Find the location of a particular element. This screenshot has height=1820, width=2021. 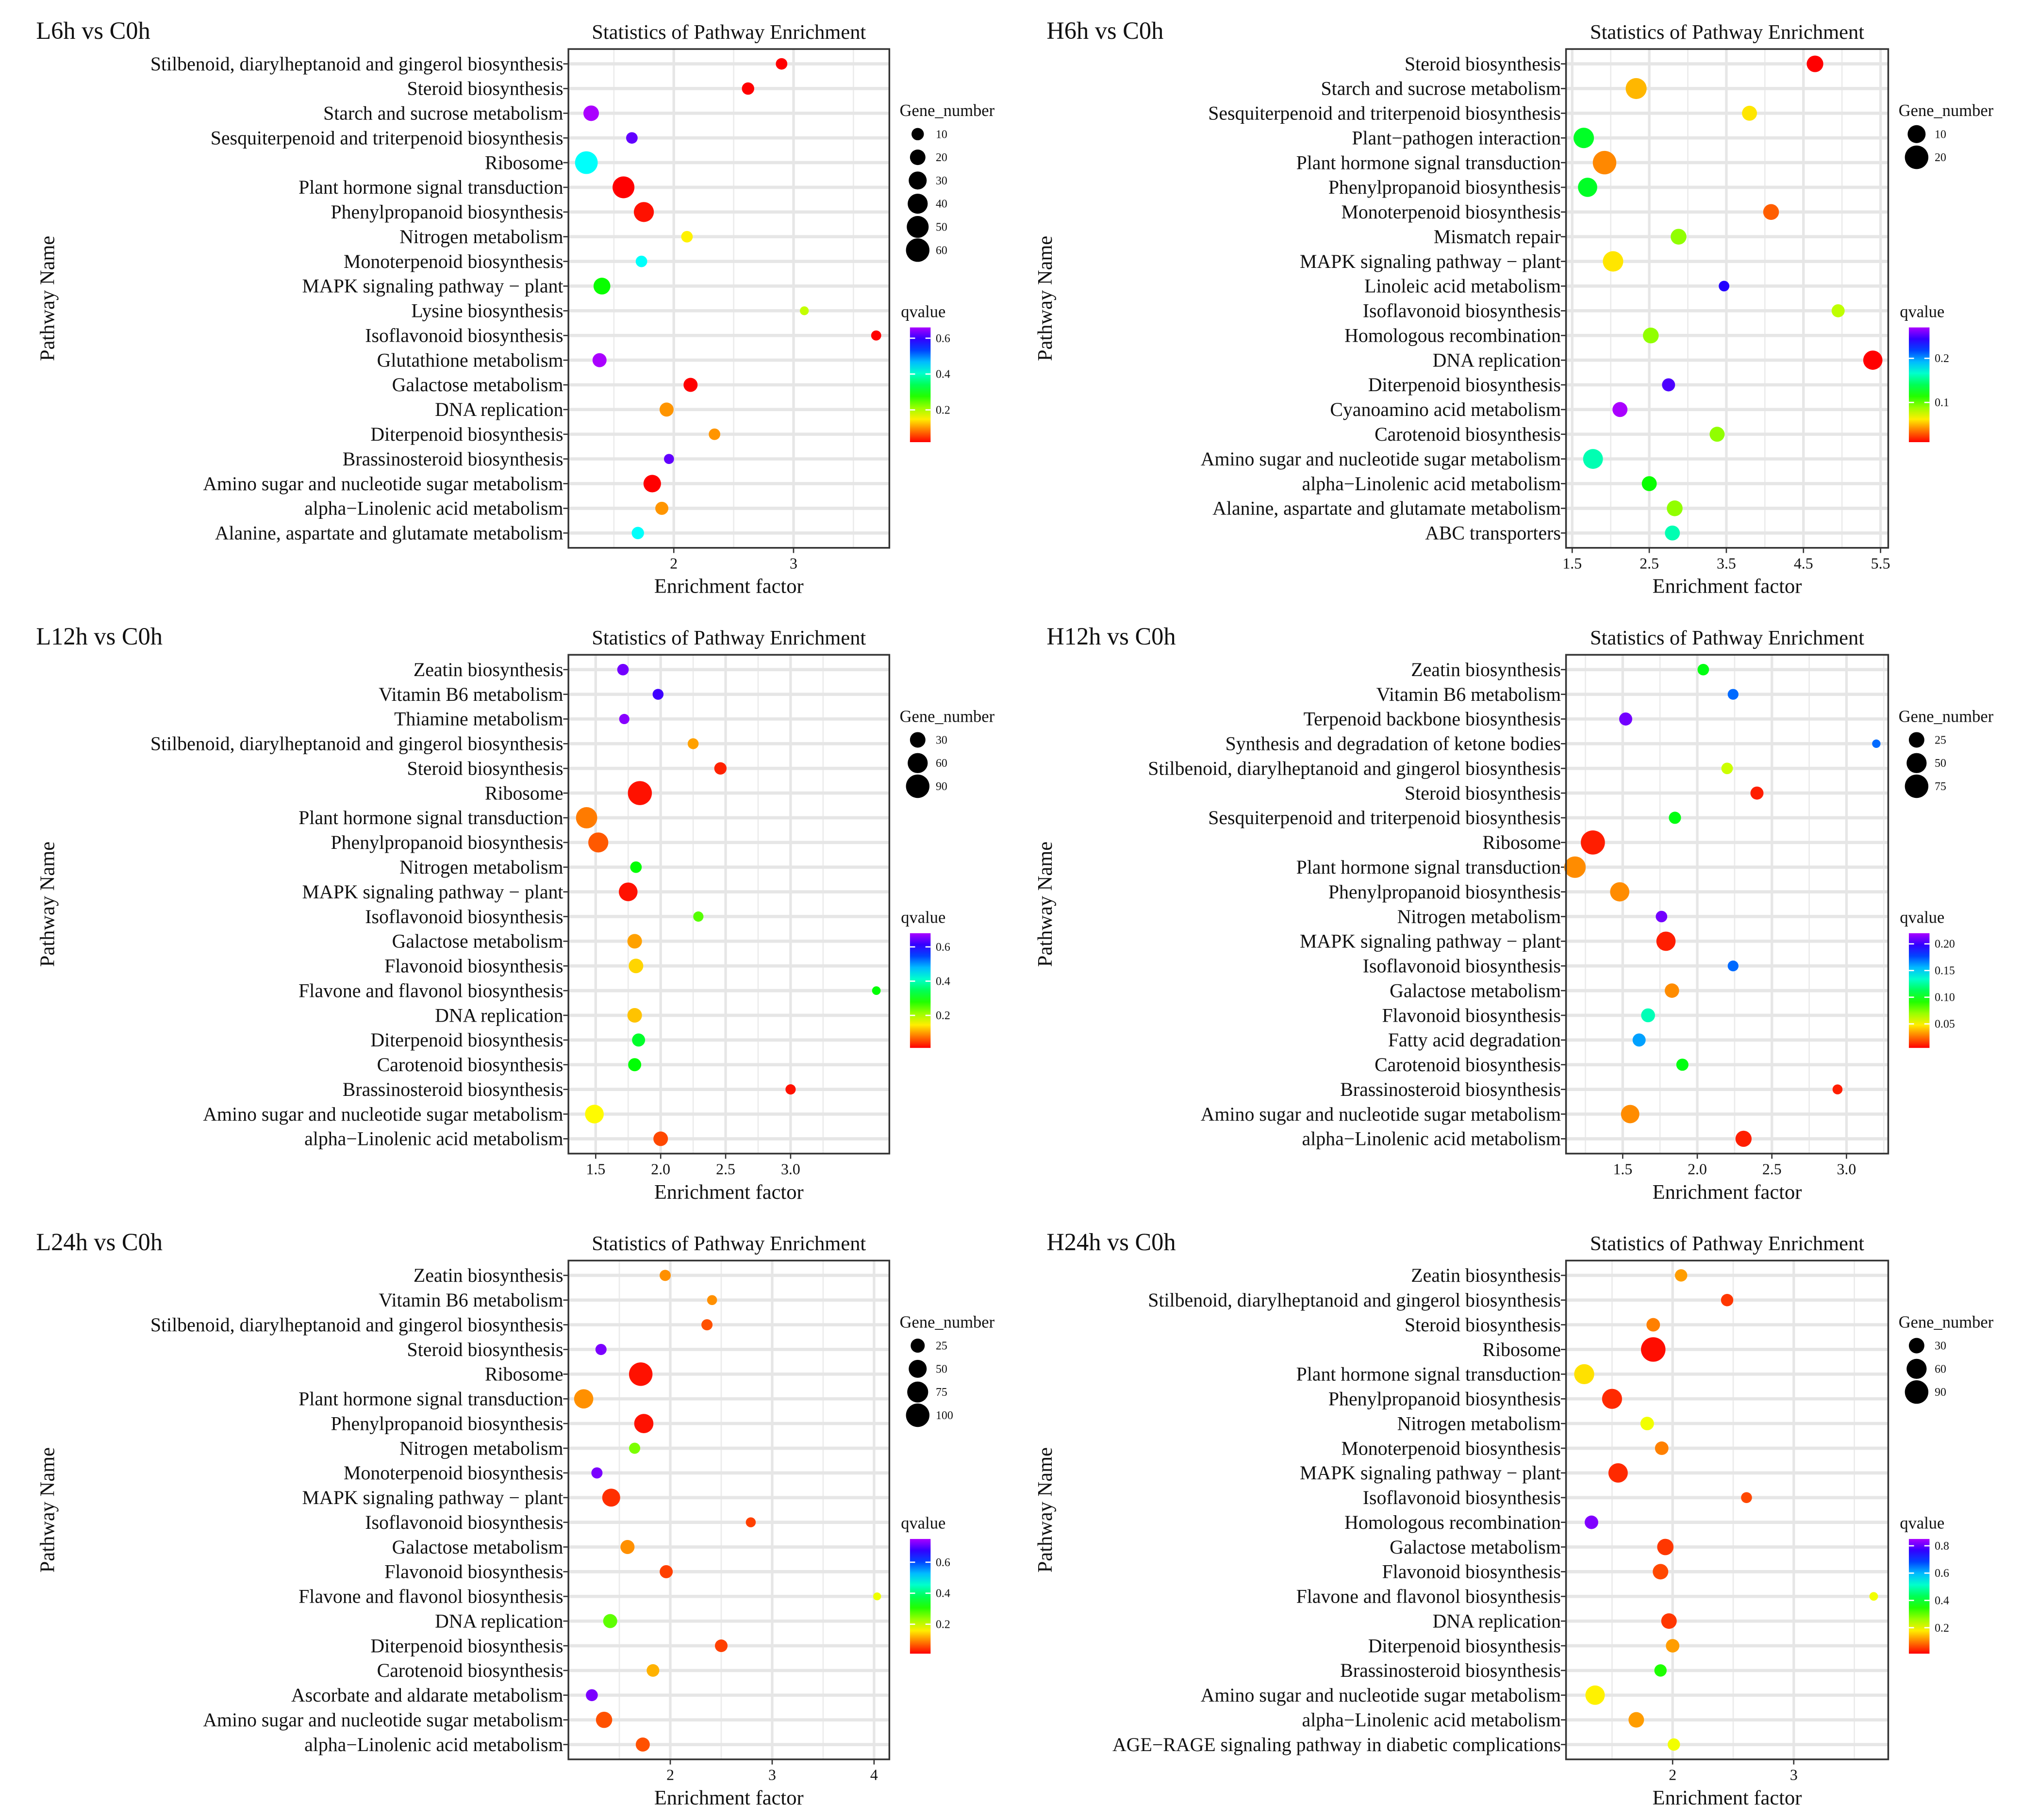

colorbar-tick-label: 0.1 is located at coordinates (1942, 403).